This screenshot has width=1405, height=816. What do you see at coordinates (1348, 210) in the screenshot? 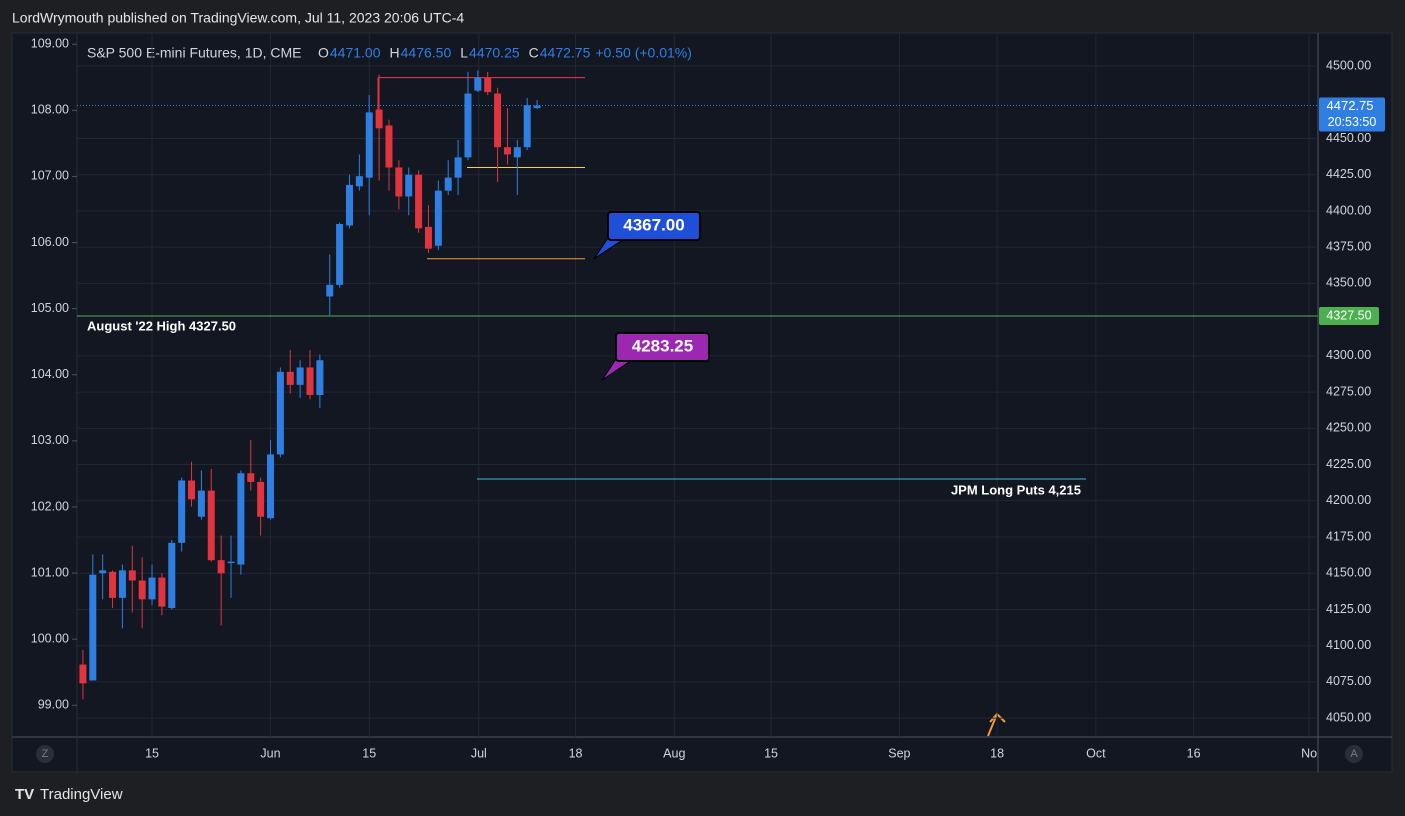
I see `y-tick-label: 4400.00` at bounding box center [1348, 210].